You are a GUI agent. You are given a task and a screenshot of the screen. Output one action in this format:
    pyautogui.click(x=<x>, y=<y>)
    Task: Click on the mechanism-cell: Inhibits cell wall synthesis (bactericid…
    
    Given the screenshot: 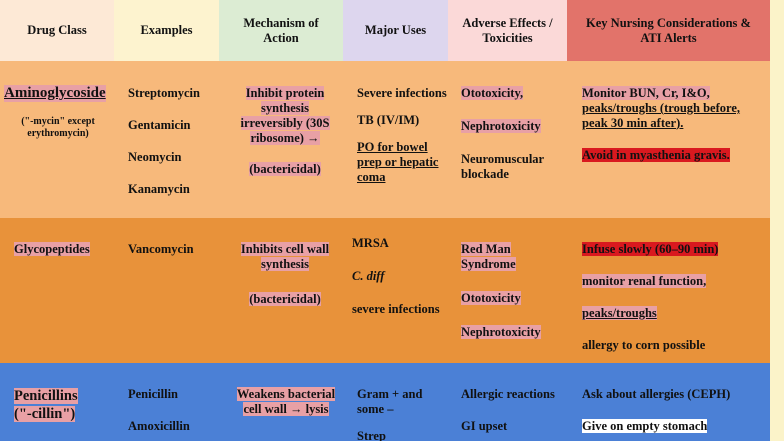 What is the action you would take?
    pyautogui.click(x=285, y=274)
    